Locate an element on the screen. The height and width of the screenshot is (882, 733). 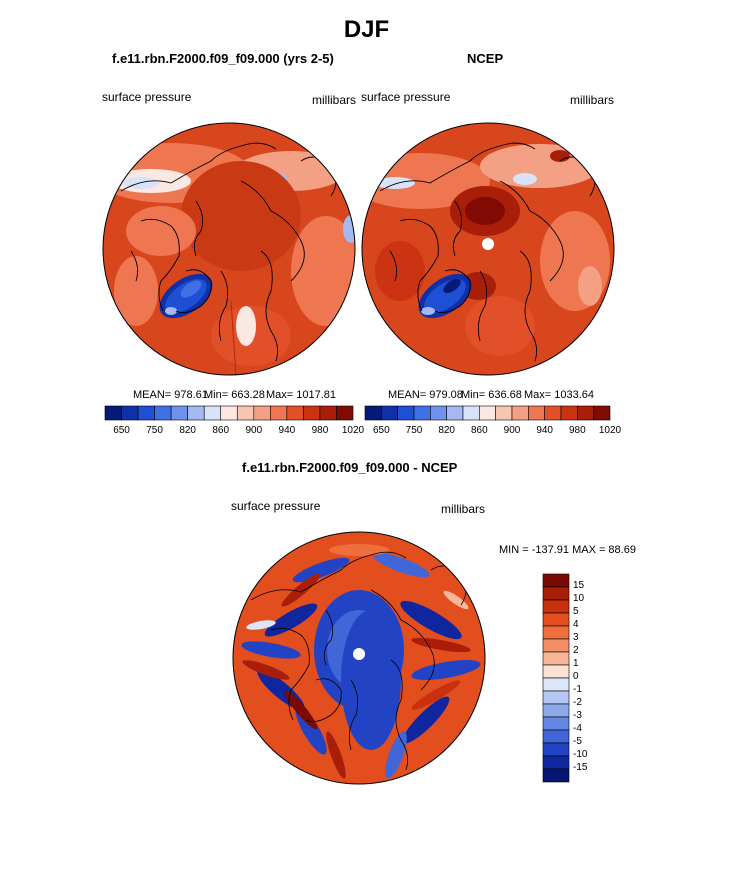
difference-title: f.e11.rbn.F2000.f09_f09.000 - NCEP is located at coordinates (350, 467).